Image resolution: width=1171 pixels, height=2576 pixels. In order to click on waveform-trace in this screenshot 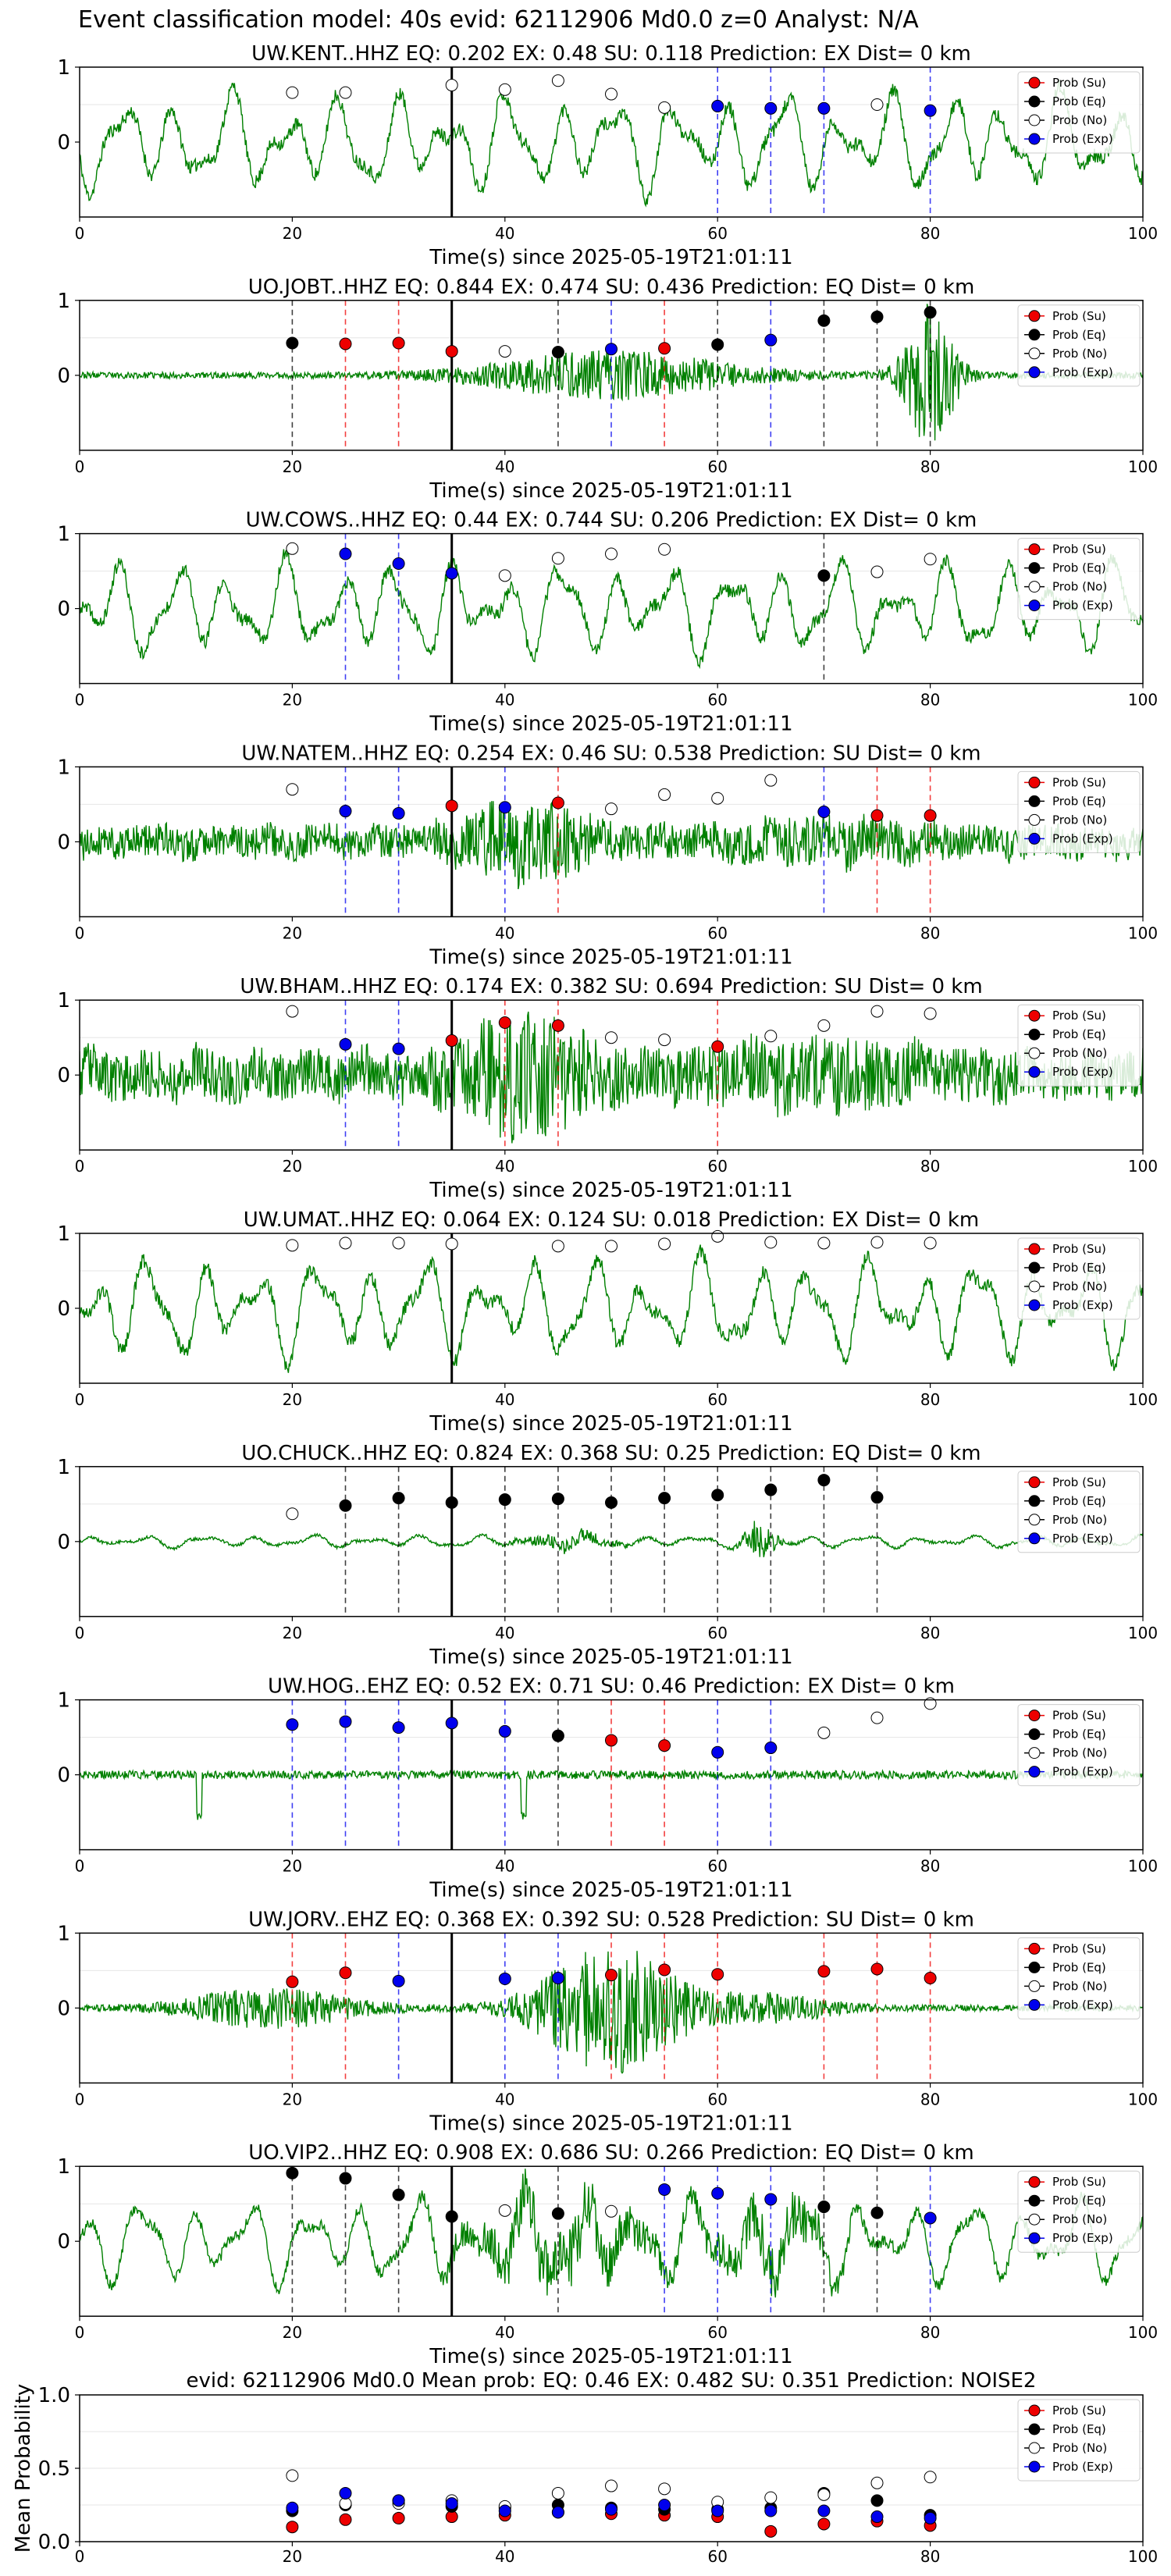, I will do `click(611, 1308)`.